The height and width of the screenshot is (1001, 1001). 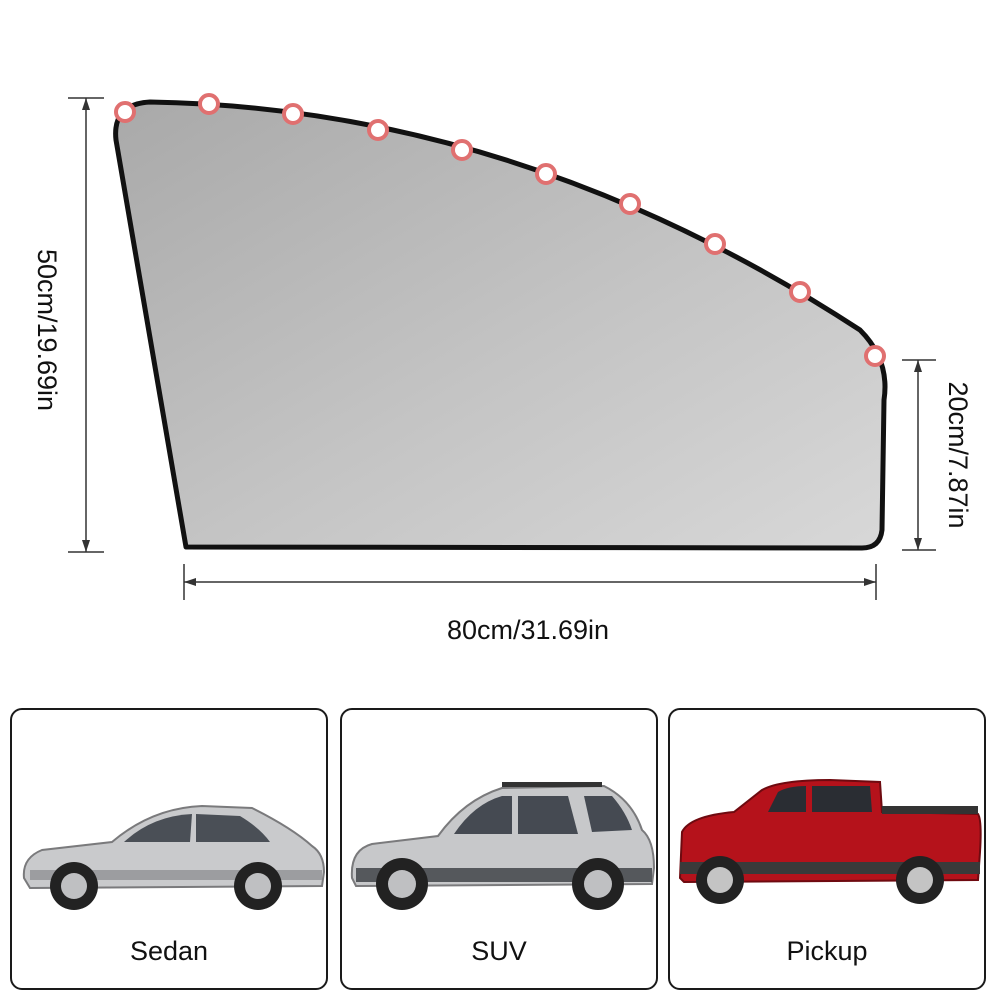 What do you see at coordinates (958, 454) in the screenshot?
I see `side-label: 20cm/7.87in` at bounding box center [958, 454].